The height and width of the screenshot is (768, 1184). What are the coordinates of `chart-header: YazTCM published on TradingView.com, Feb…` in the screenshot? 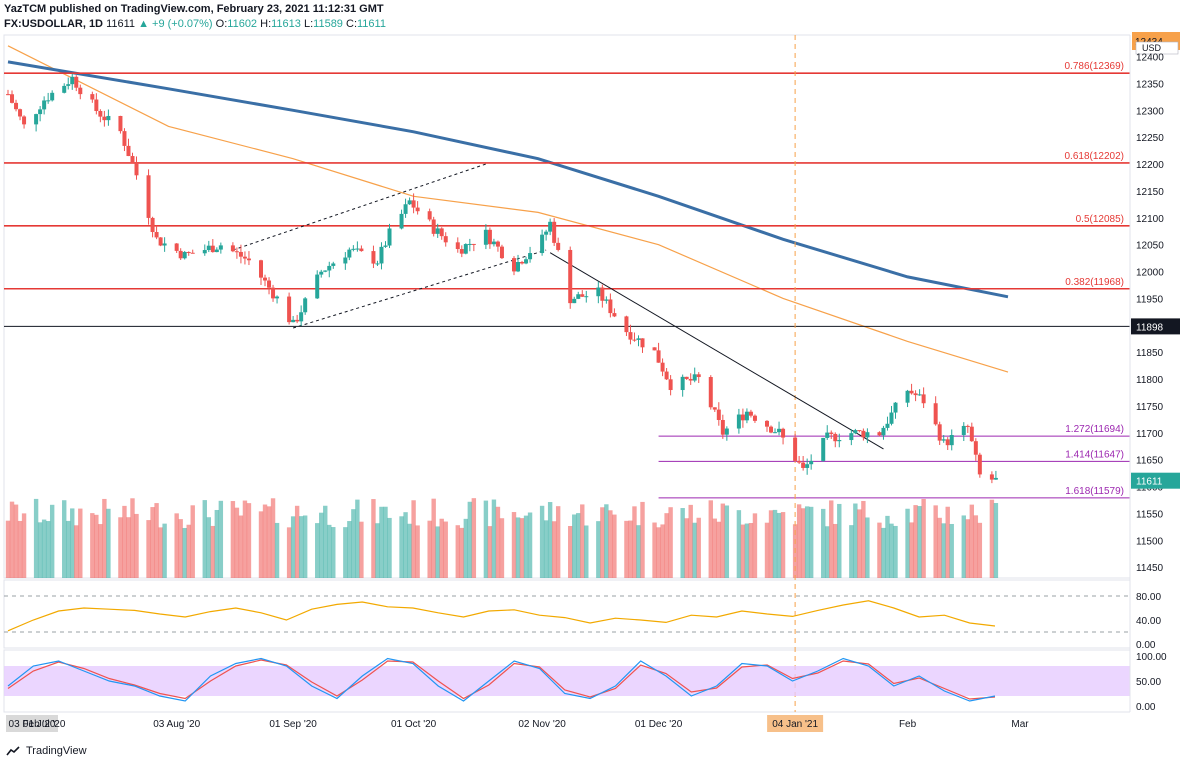 It's located at (195, 16).